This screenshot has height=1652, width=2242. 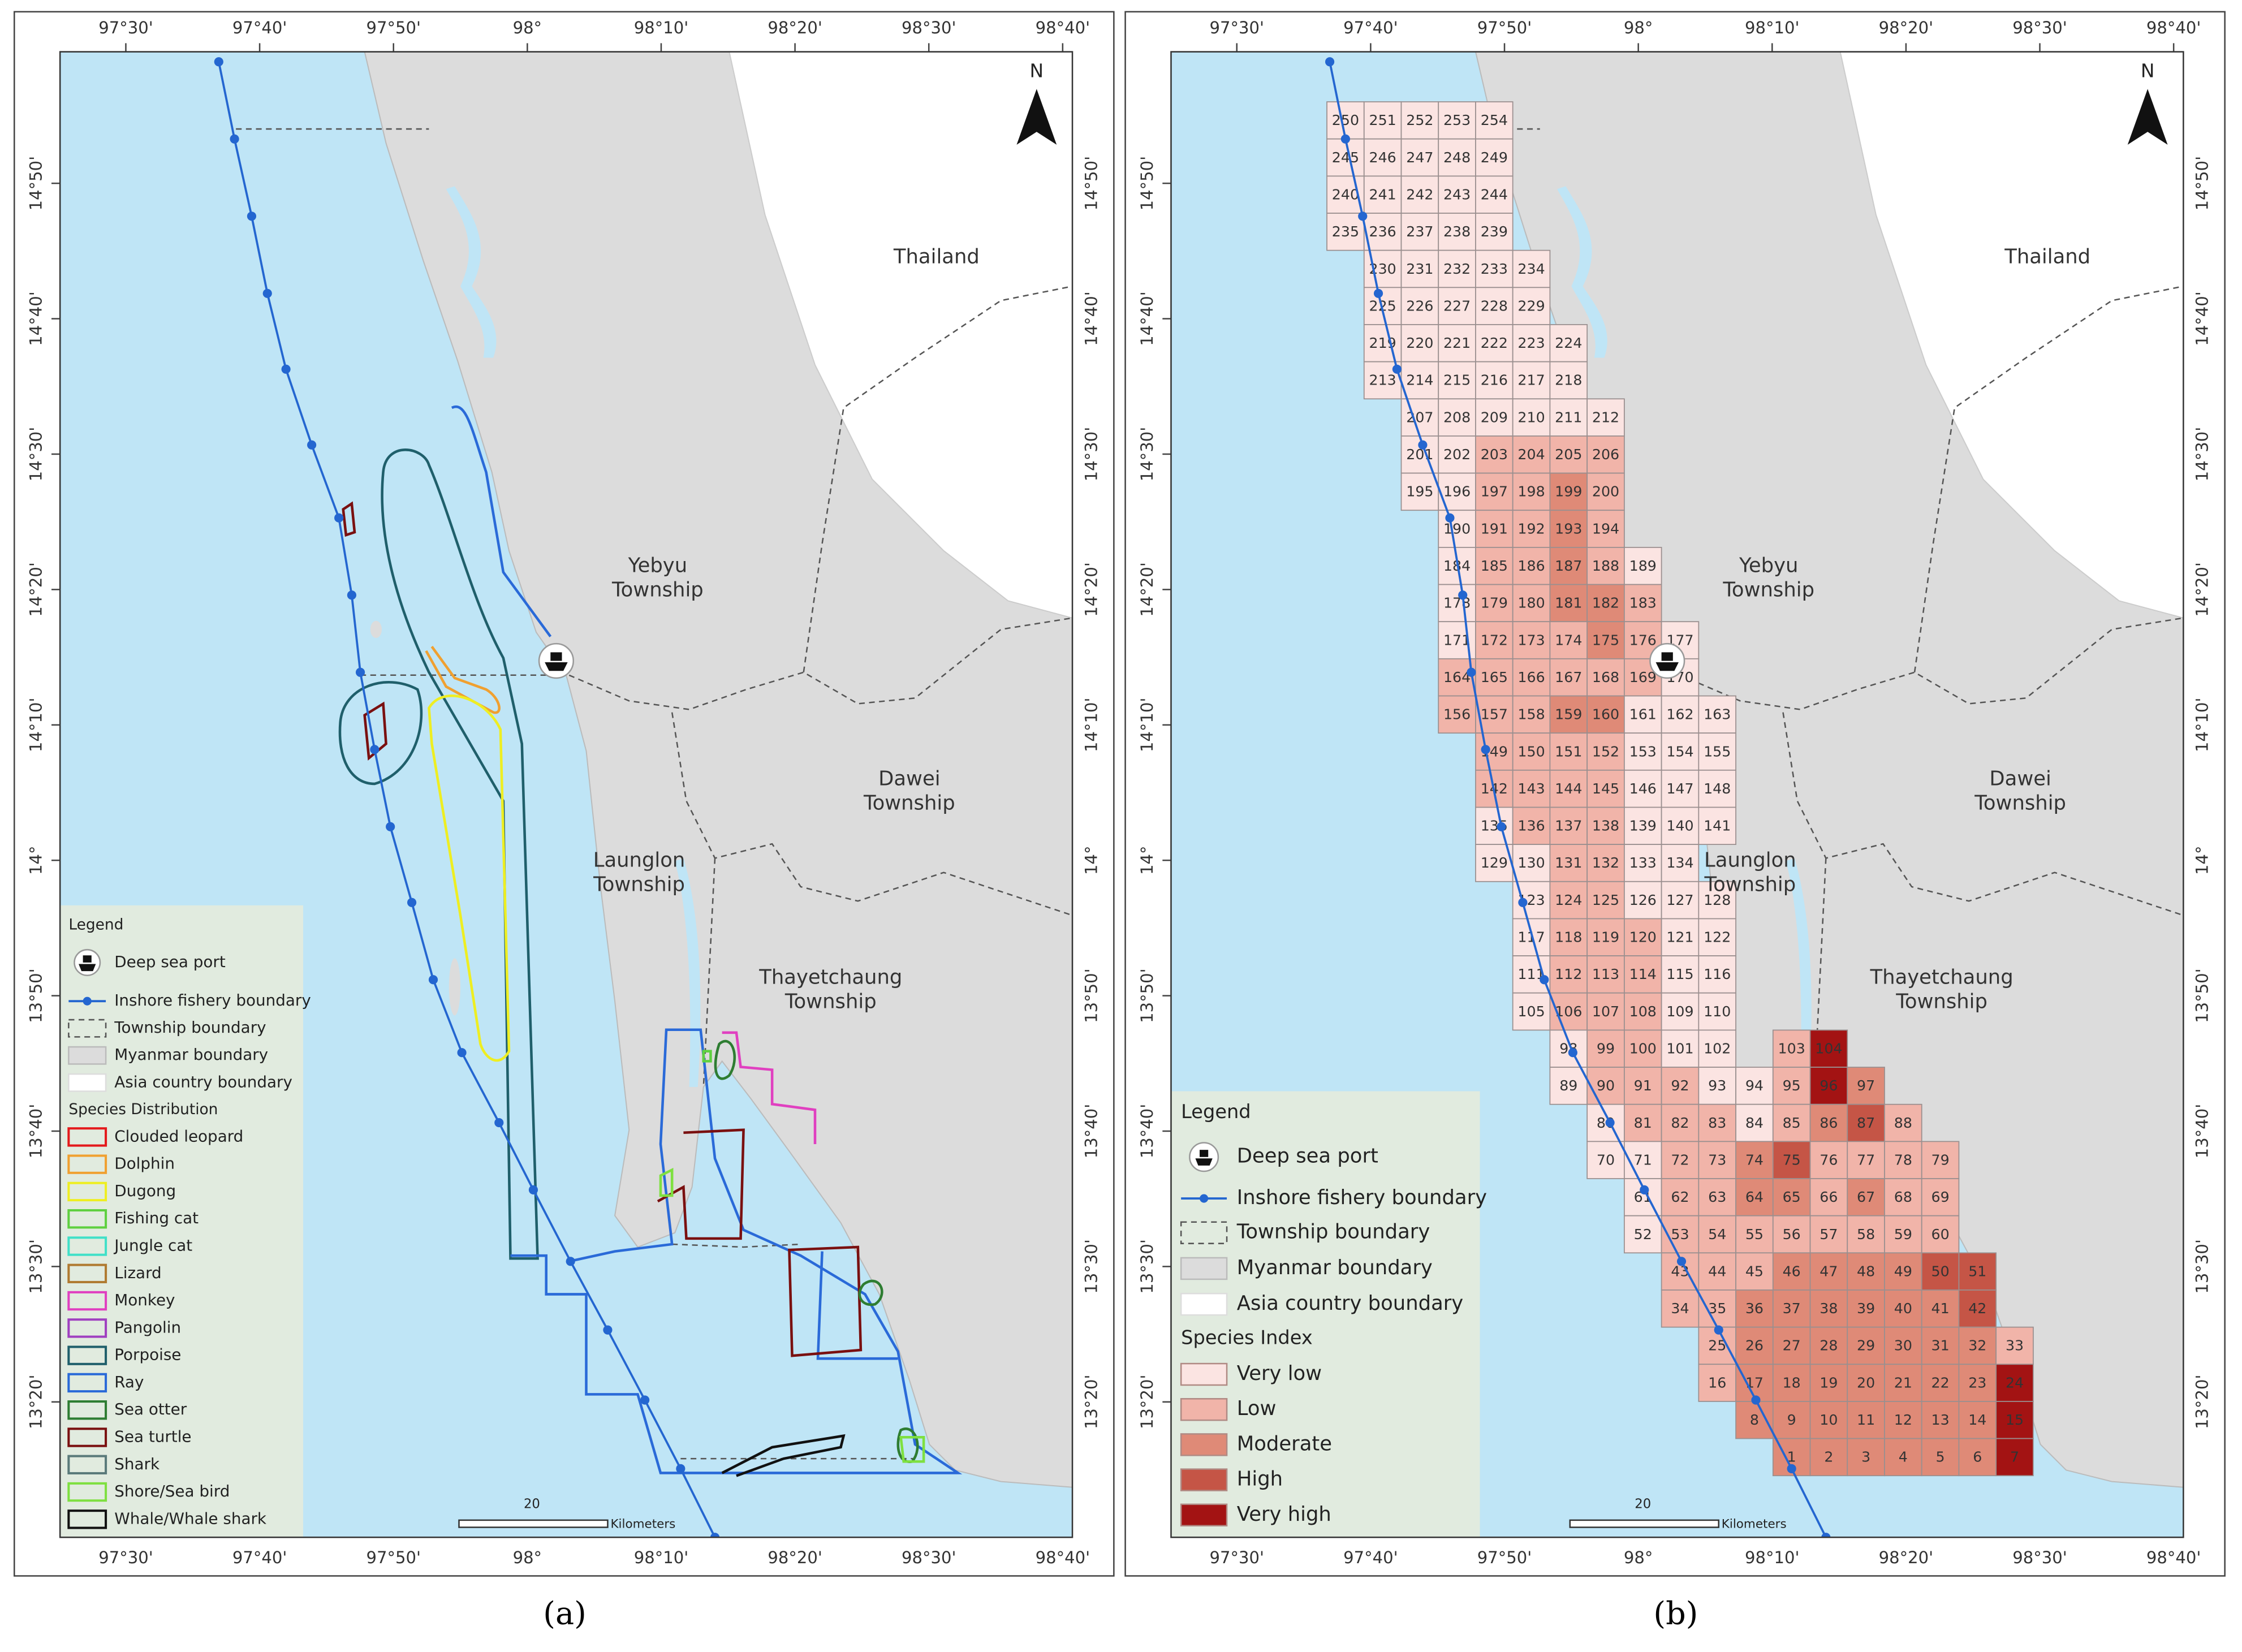 What do you see at coordinates (1829, 1086) in the screenshot?
I see `cell-label: 96` at bounding box center [1829, 1086].